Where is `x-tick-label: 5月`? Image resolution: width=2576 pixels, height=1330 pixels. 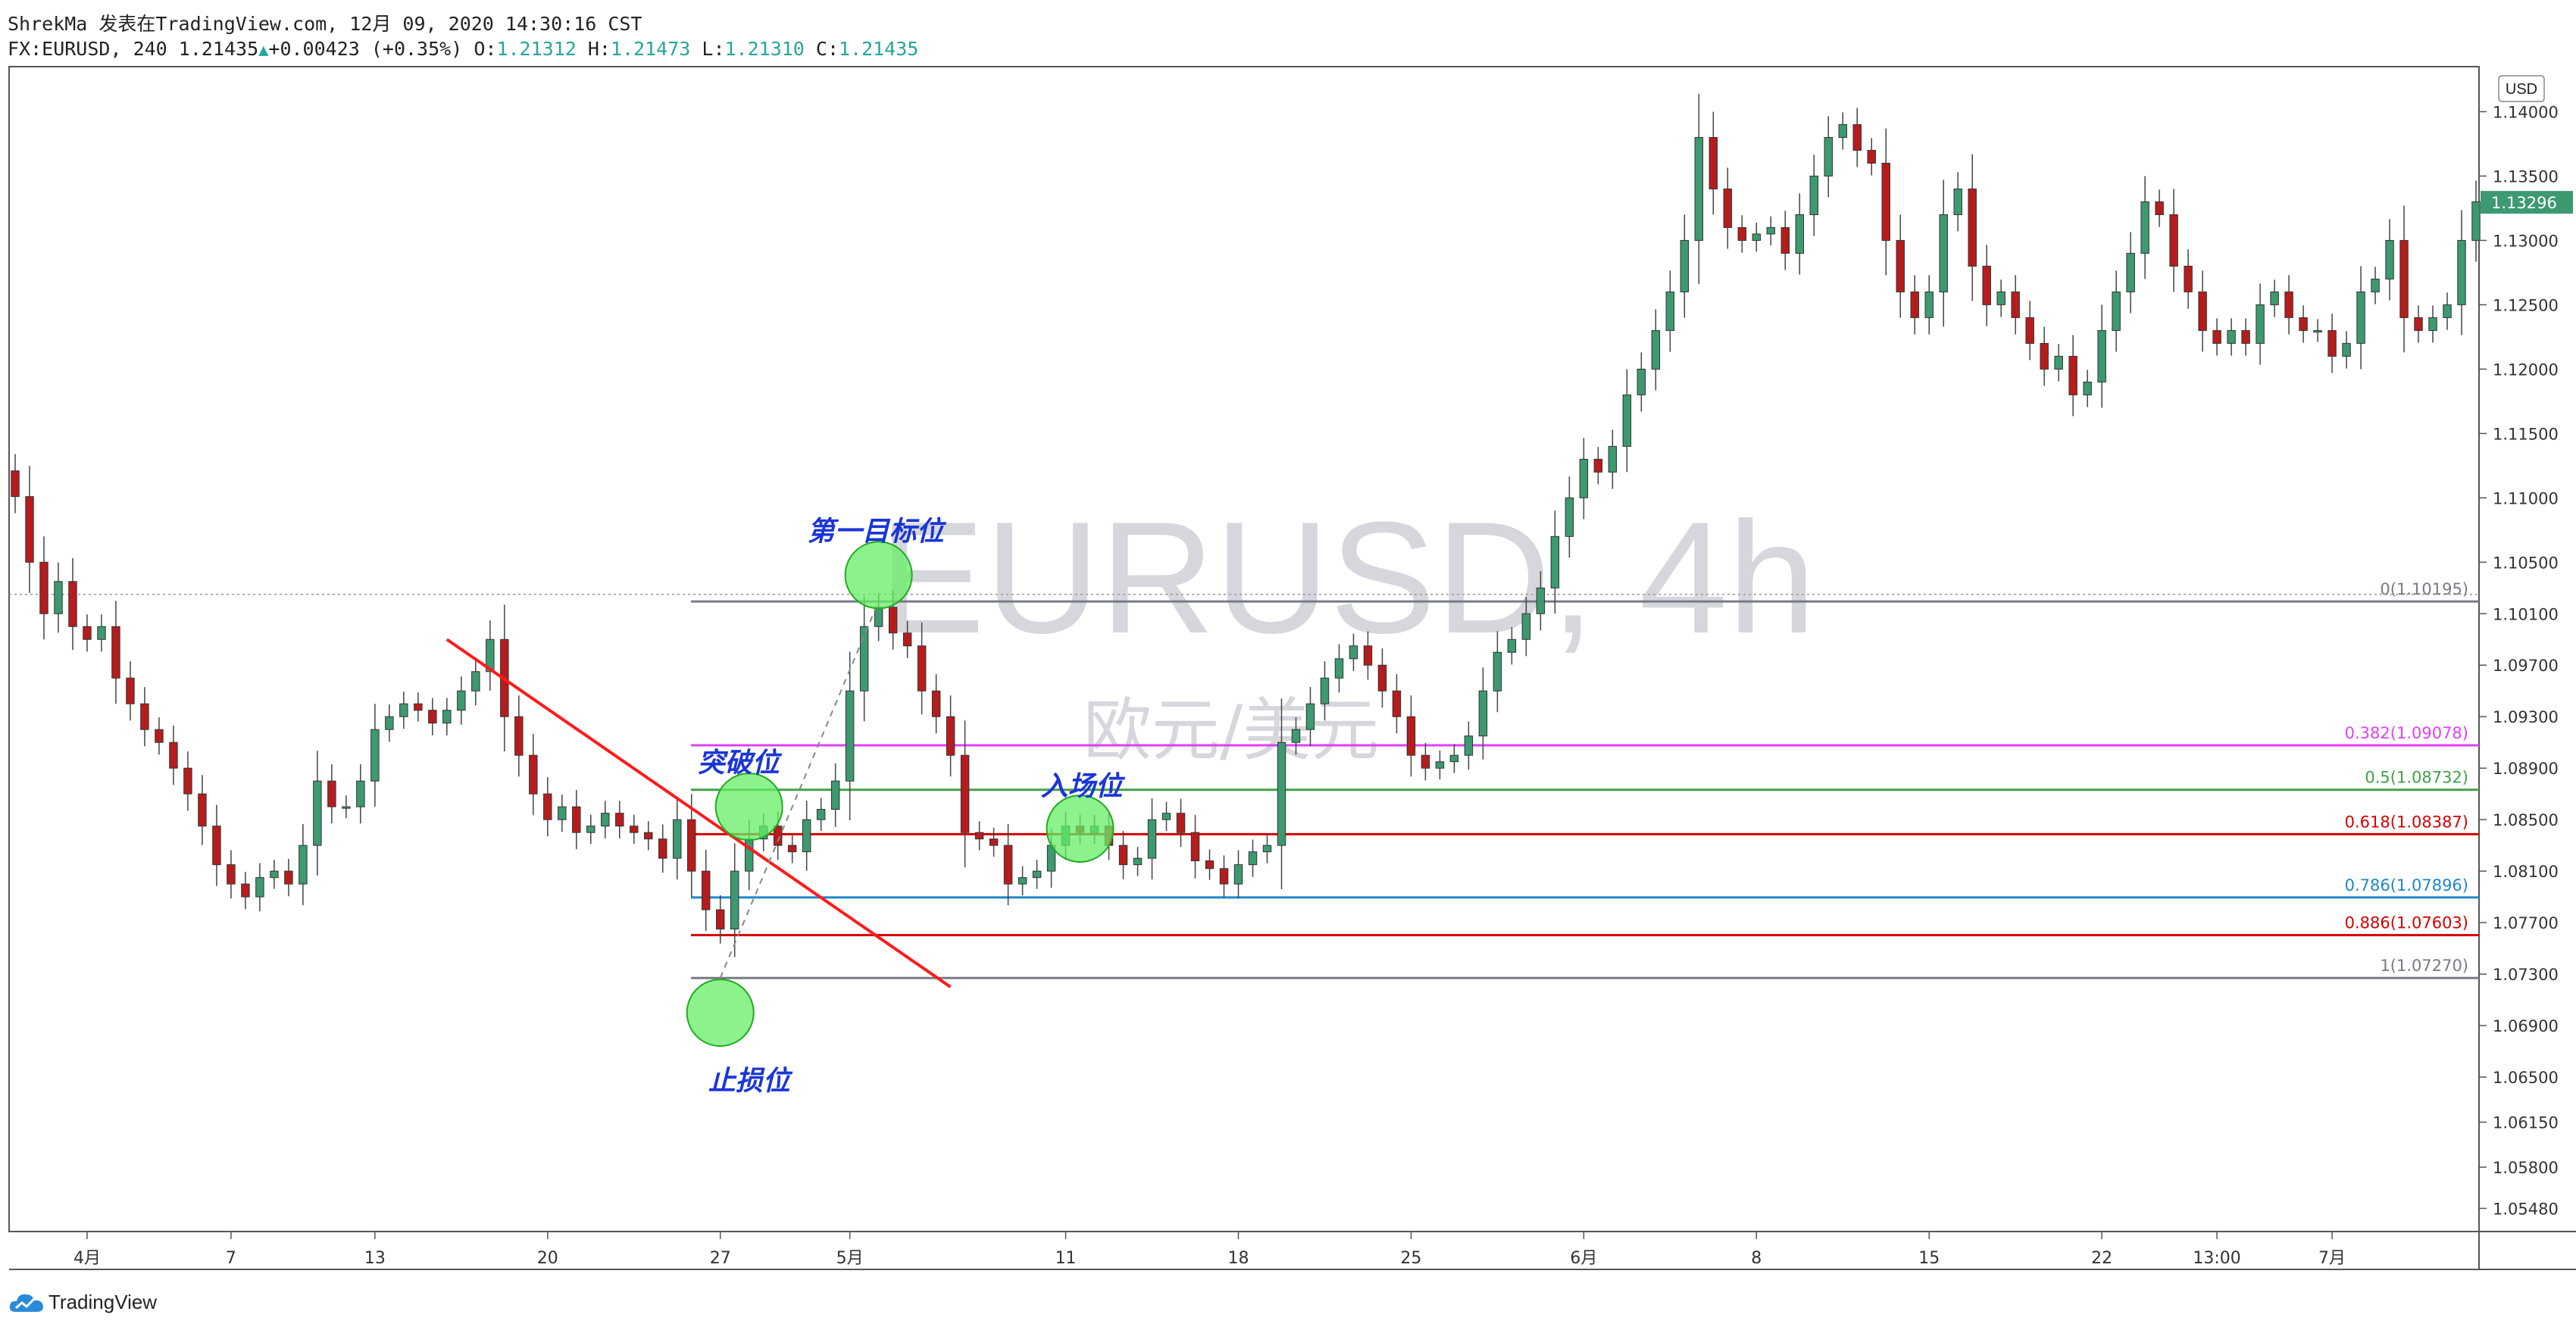 x-tick-label: 5月 is located at coordinates (850, 1258).